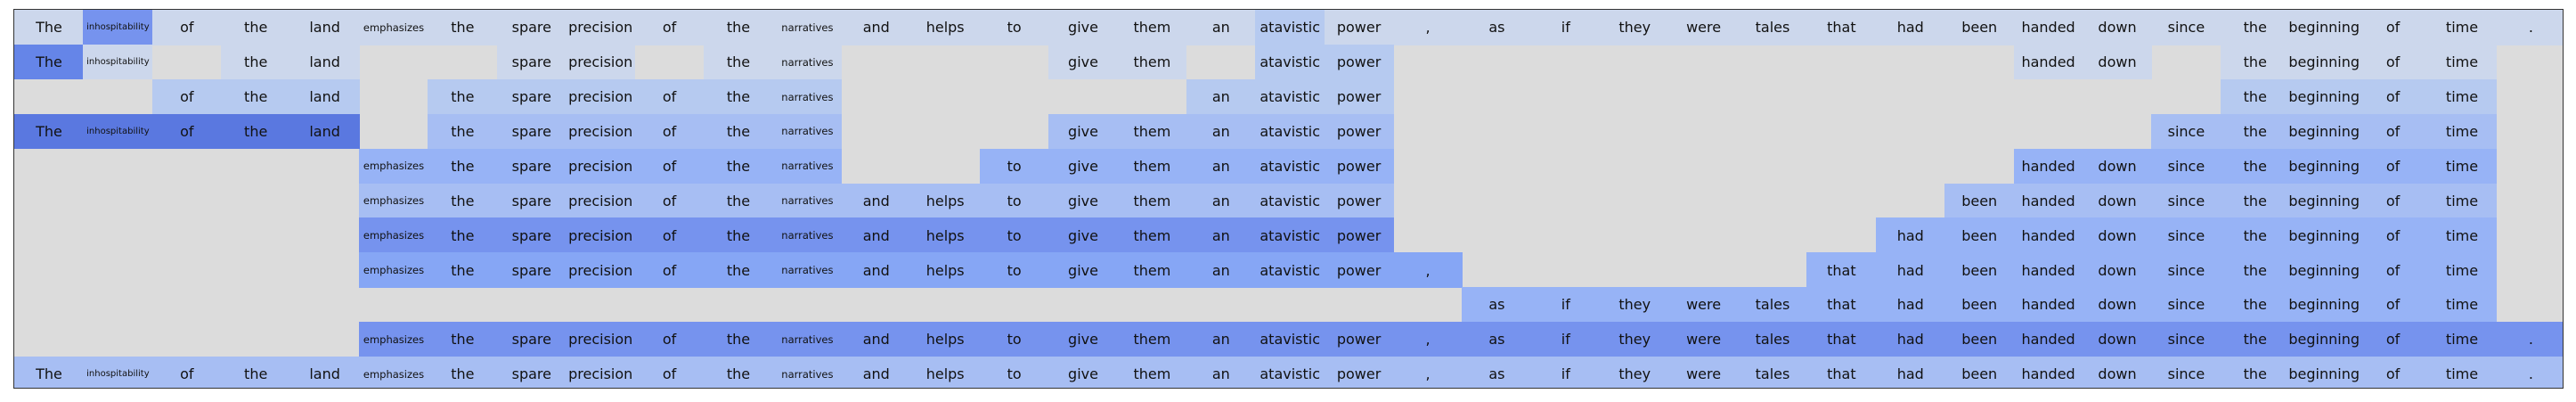  I want to click on token-cell: if, so click(1565, 372).